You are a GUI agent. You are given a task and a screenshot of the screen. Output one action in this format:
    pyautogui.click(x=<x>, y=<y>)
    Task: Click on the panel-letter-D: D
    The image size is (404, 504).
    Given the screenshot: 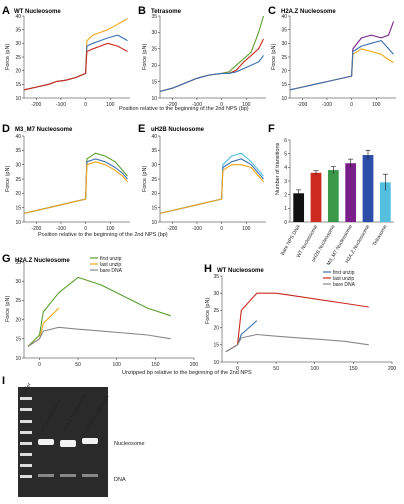 What is the action you would take?
    pyautogui.click(x=6, y=129)
    